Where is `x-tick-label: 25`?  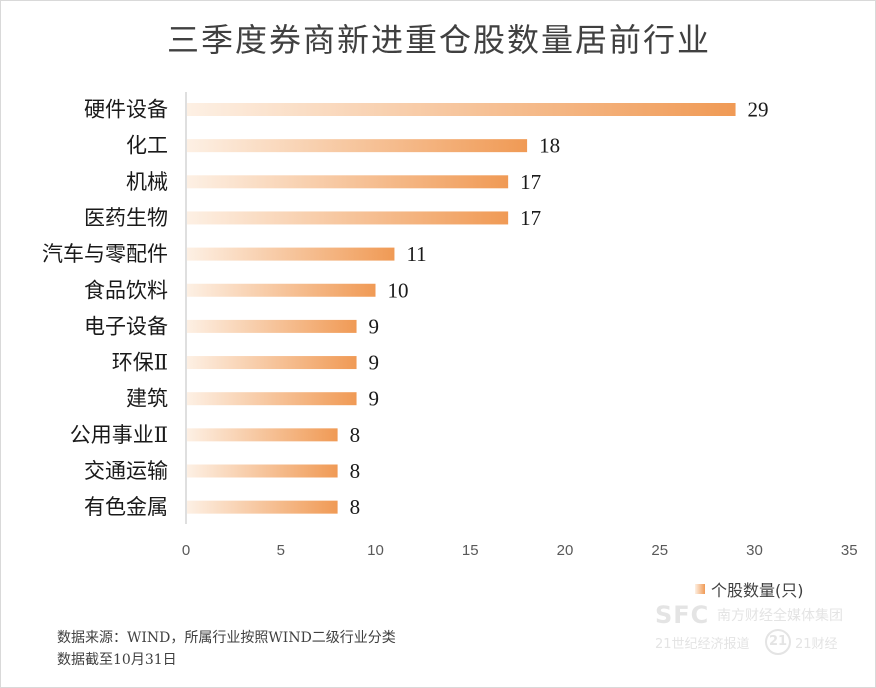
x-tick-label: 25 is located at coordinates (659, 550).